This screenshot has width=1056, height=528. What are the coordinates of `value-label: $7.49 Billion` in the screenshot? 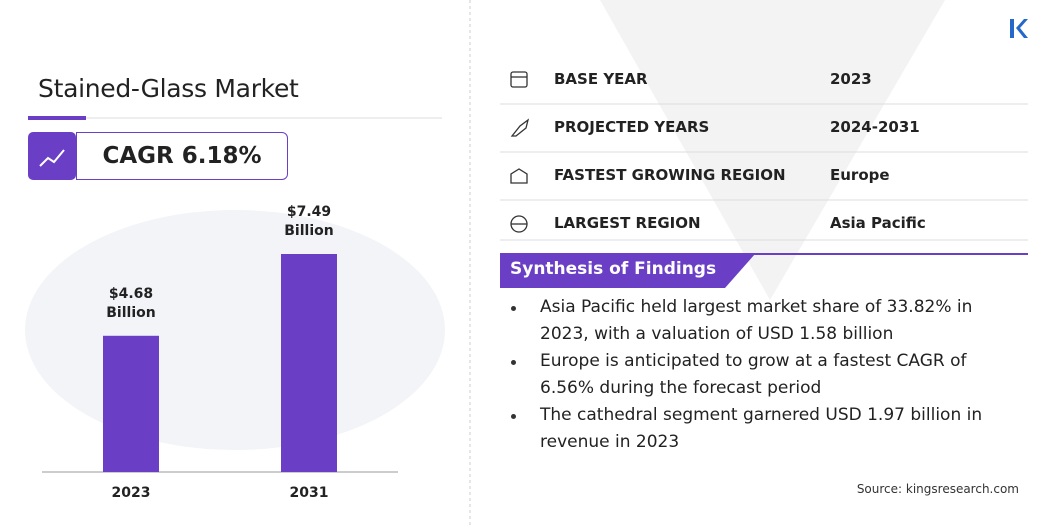 It's located at (308, 221).